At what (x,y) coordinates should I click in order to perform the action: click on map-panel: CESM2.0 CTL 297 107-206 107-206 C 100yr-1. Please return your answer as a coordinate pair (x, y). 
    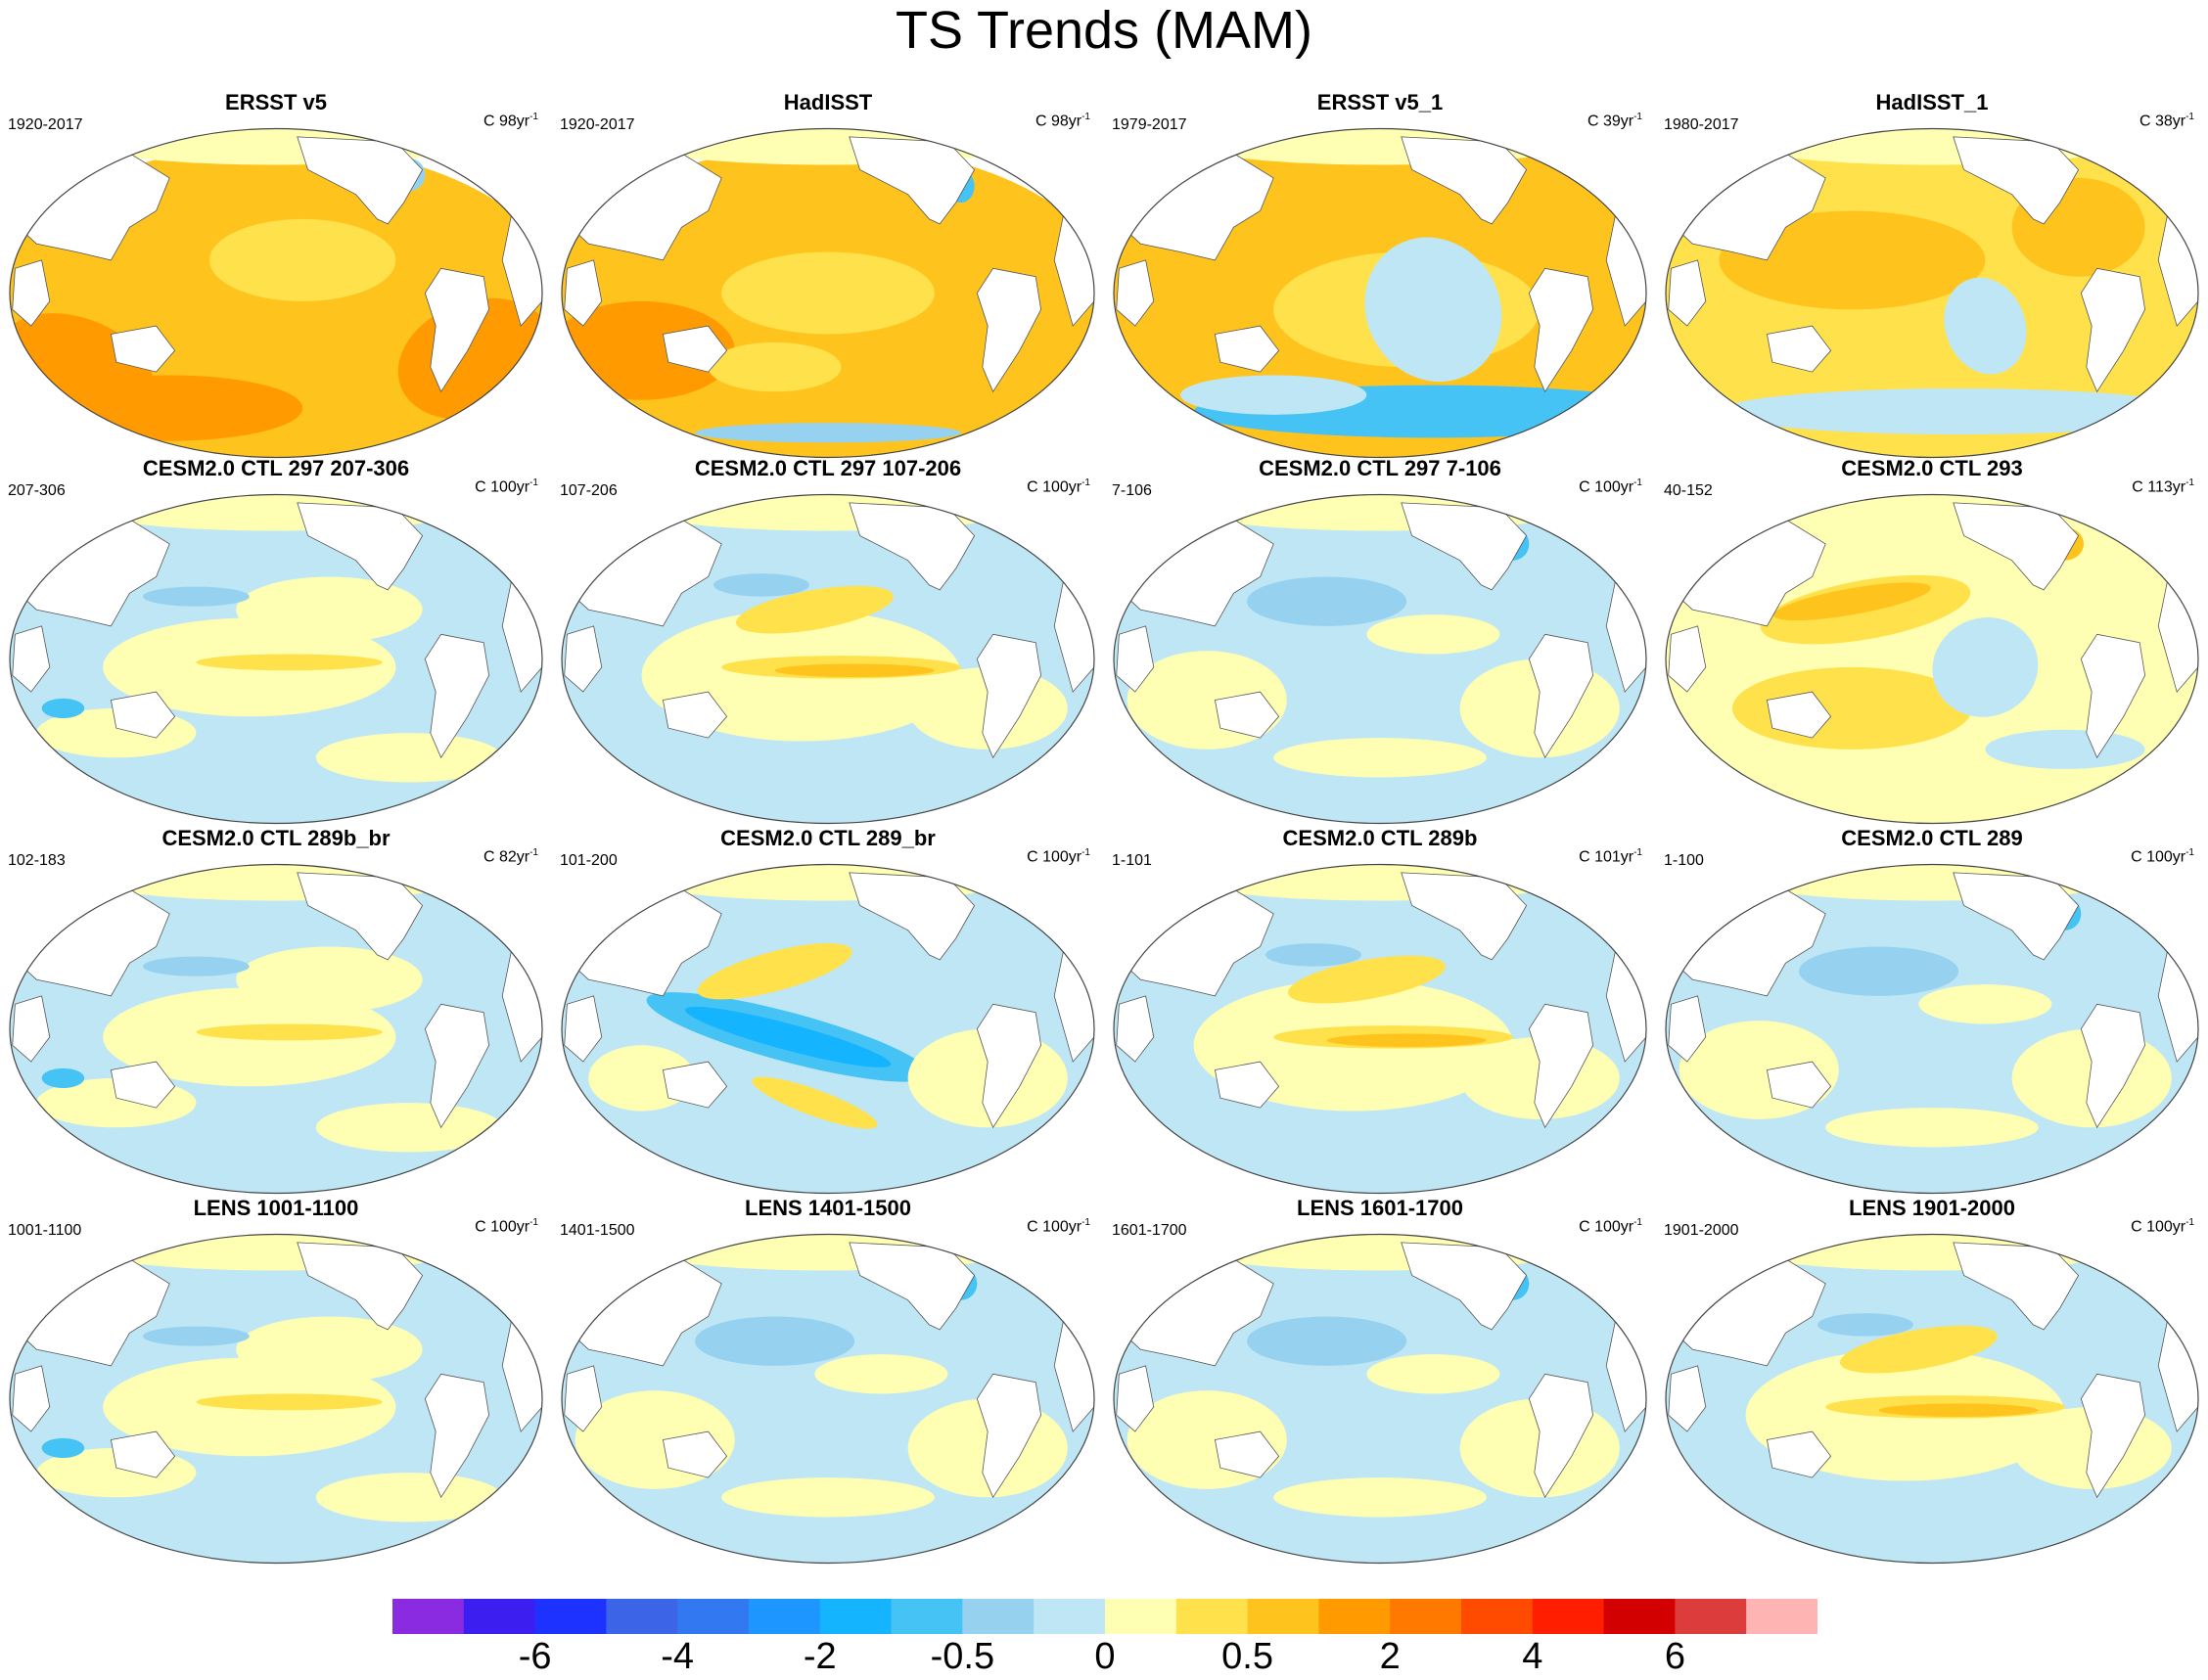
    Looking at the image, I should click on (828, 640).